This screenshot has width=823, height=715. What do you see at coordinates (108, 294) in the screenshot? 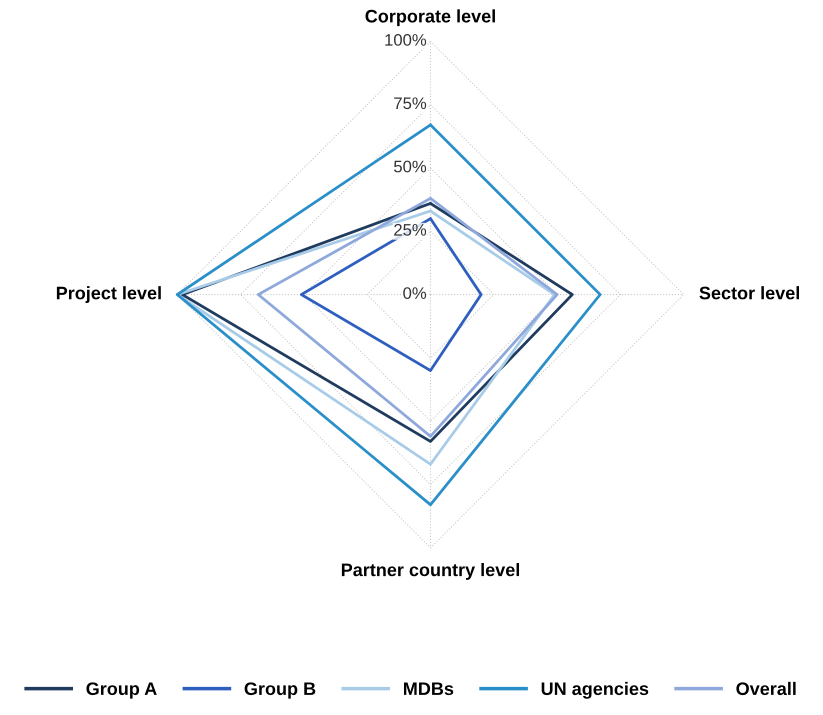
I see `spoke-label: Project level` at bounding box center [108, 294].